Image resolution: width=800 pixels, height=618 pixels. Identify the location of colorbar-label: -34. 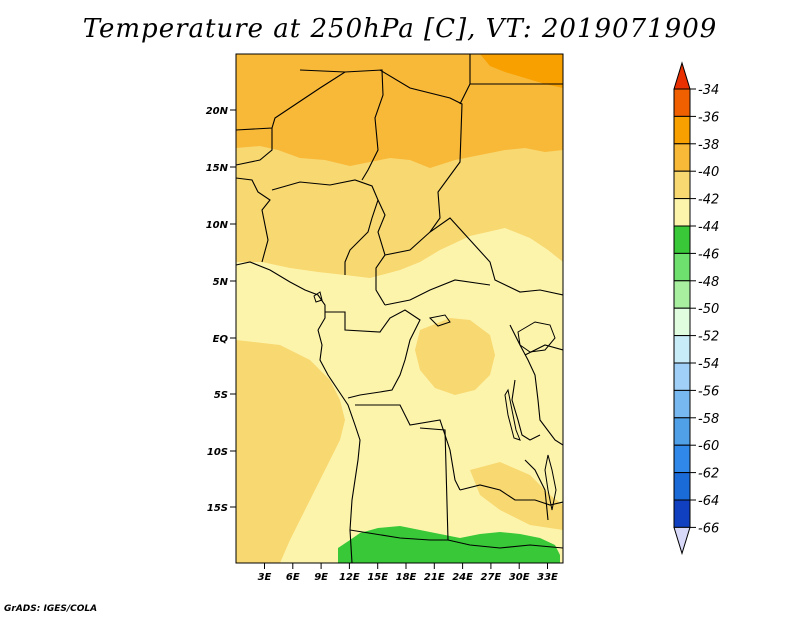
(708, 90).